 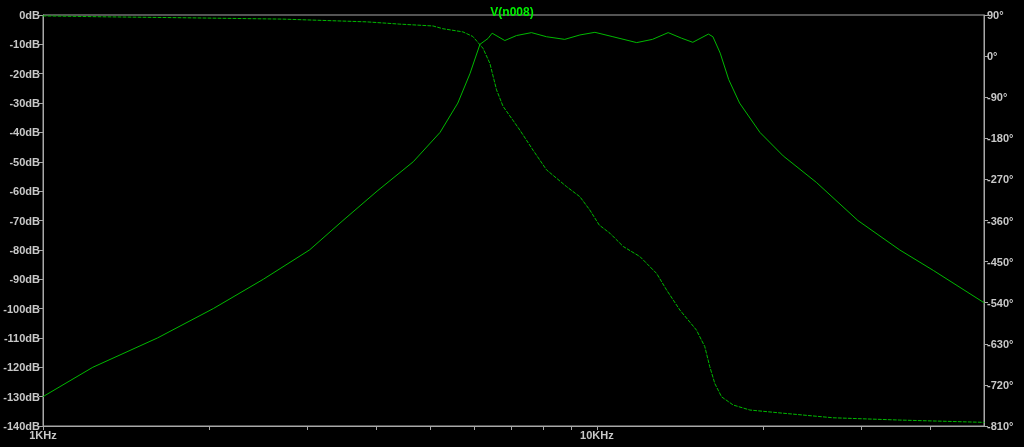 I want to click on y-tick-label: -40dB, so click(x=25, y=132).